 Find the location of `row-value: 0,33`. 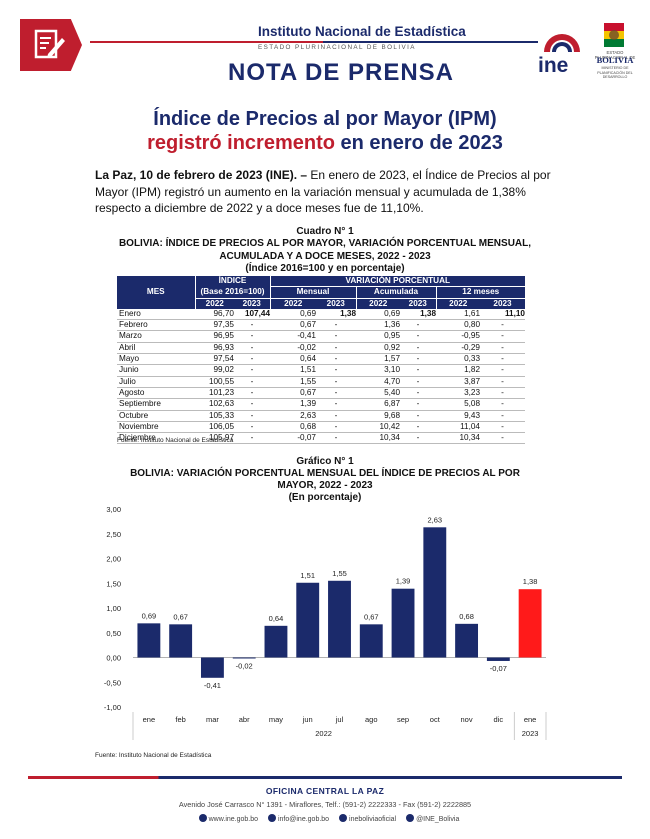

row-value: 0,33 is located at coordinates (458, 359).